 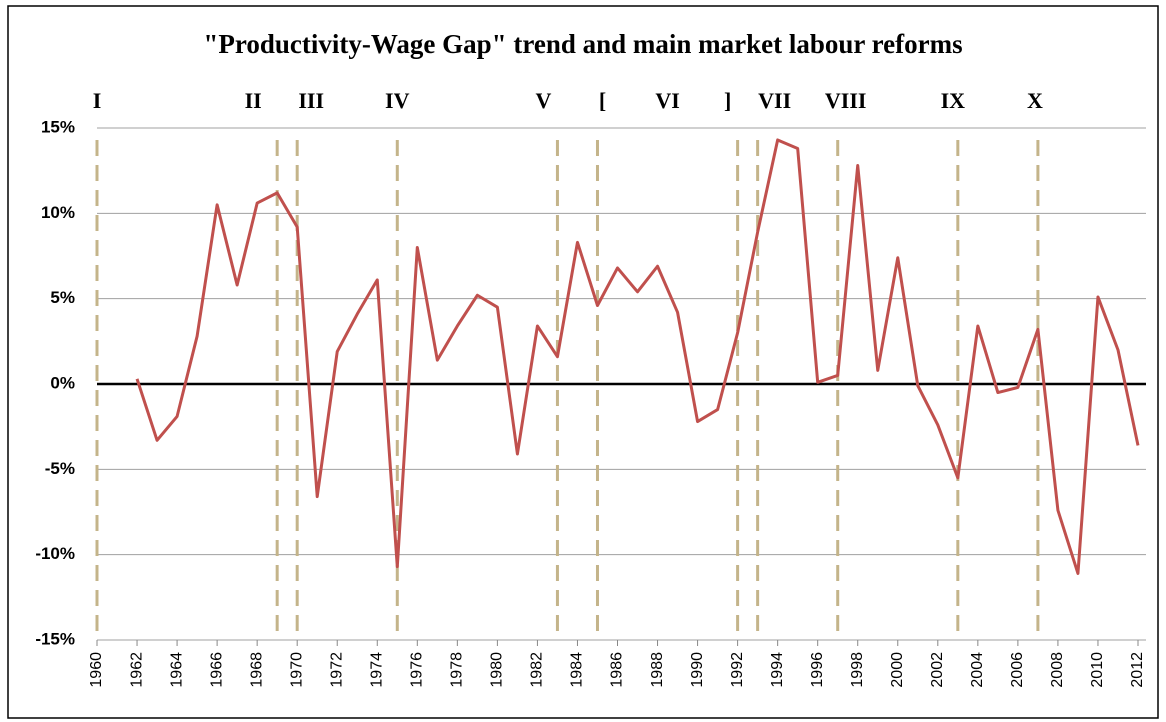 I want to click on y-tick-label: -15%, so click(x=55, y=638).